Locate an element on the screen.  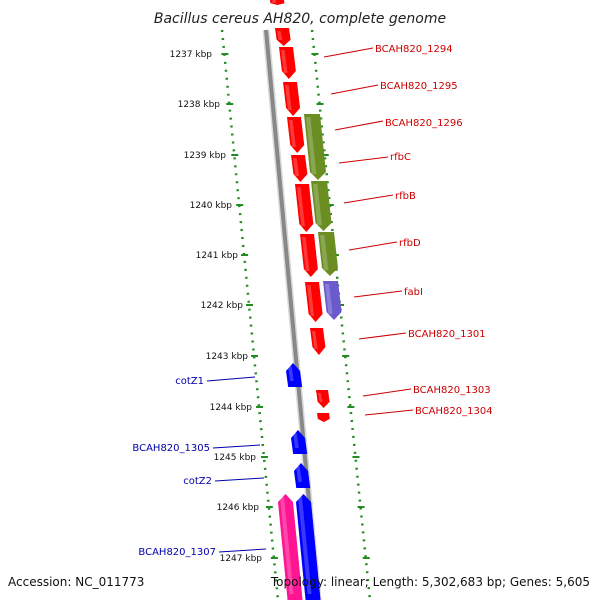
left-ruler is located at coordinates (250, 314).